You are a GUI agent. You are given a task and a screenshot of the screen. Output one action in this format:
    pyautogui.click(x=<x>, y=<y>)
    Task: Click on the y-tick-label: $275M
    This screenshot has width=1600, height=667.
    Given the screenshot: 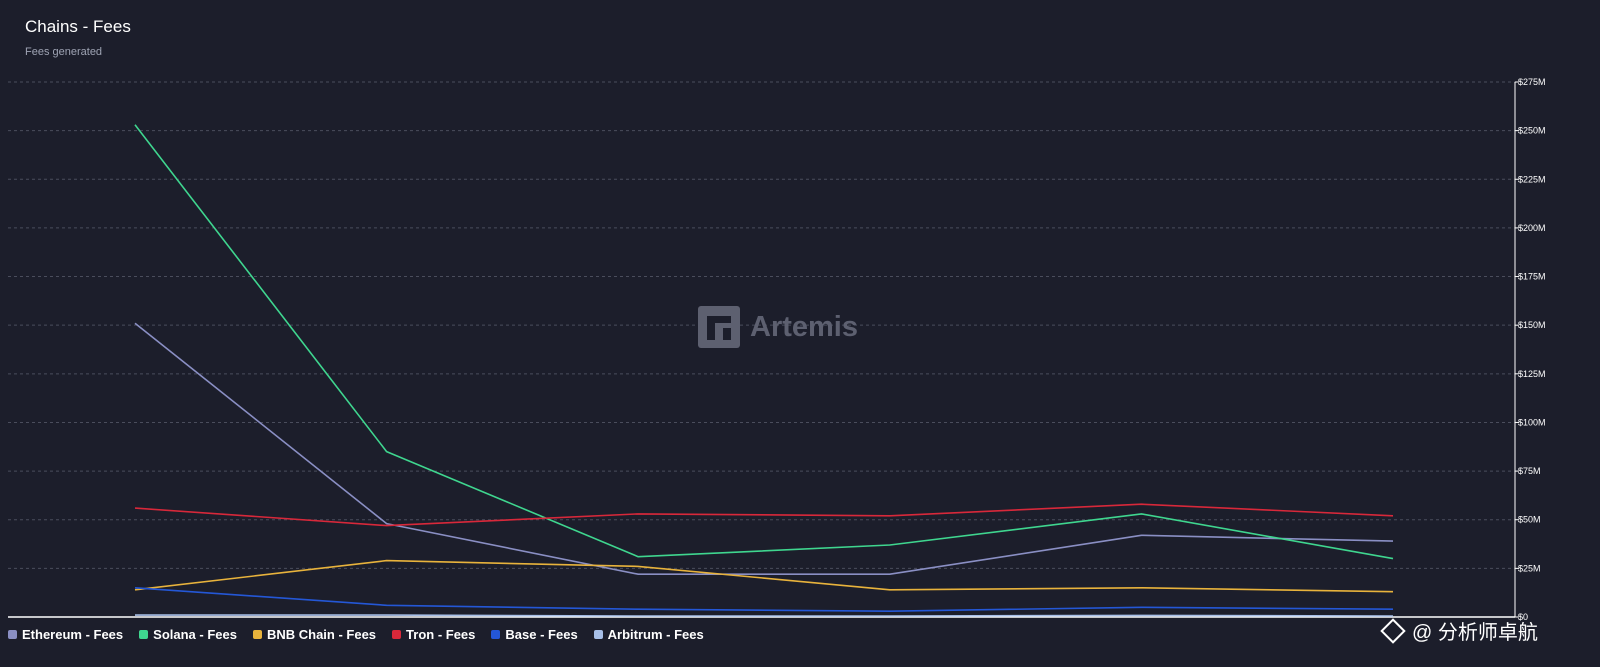 What is the action you would take?
    pyautogui.click(x=1532, y=82)
    